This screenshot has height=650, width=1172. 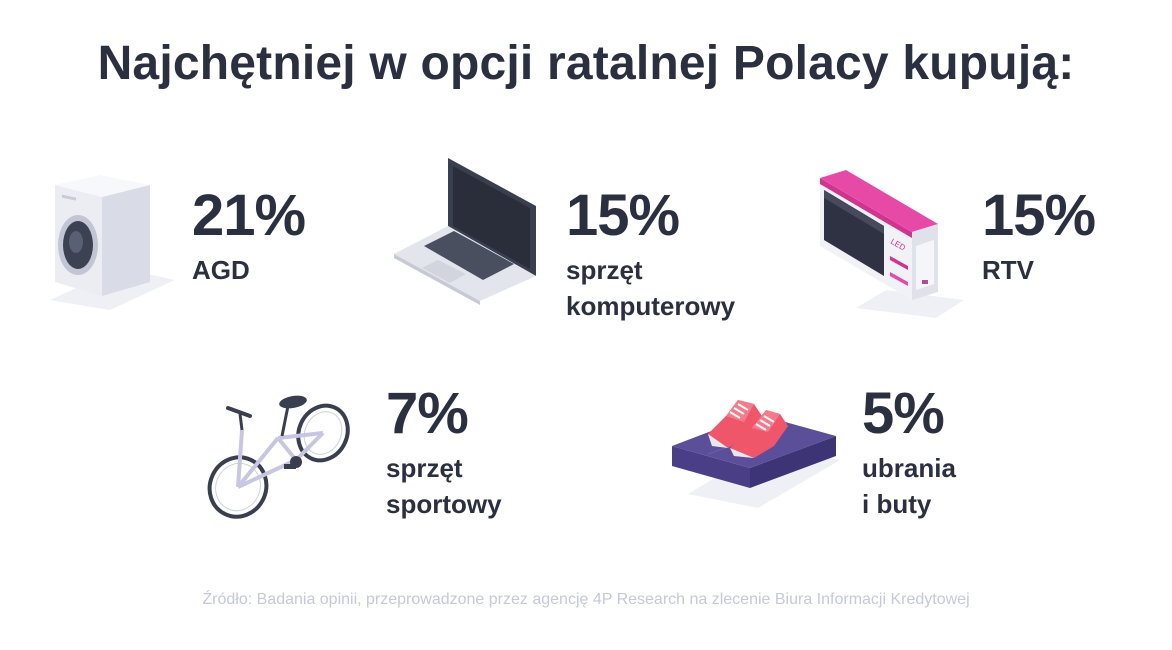 I want to click on stat-label: AGD, so click(x=248, y=271).